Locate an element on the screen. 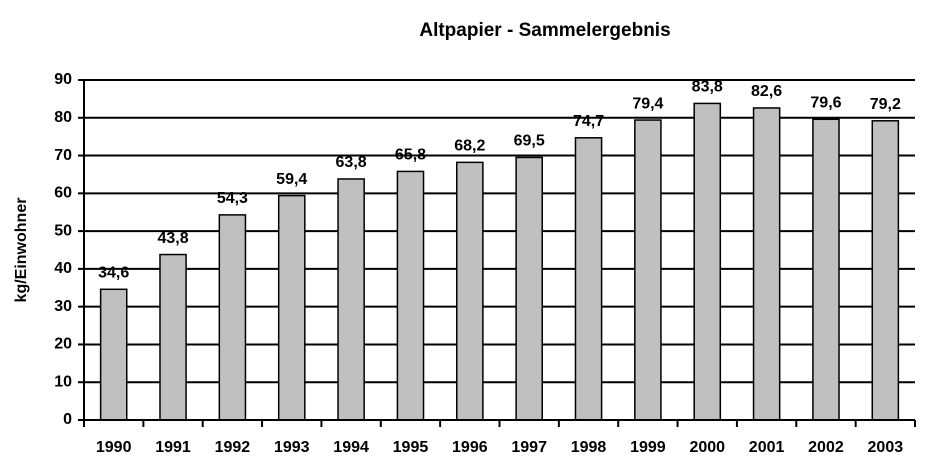 The image size is (927, 460). x-tick-label: 1990 is located at coordinates (114, 447).